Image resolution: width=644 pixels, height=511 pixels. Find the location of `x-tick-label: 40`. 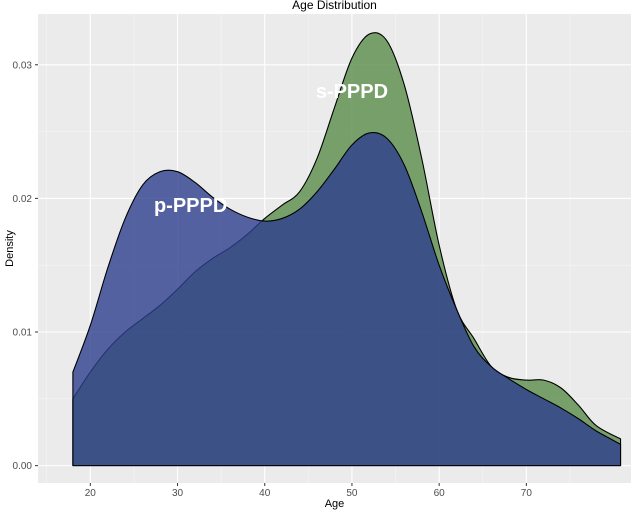

x-tick-label: 40 is located at coordinates (265, 493).